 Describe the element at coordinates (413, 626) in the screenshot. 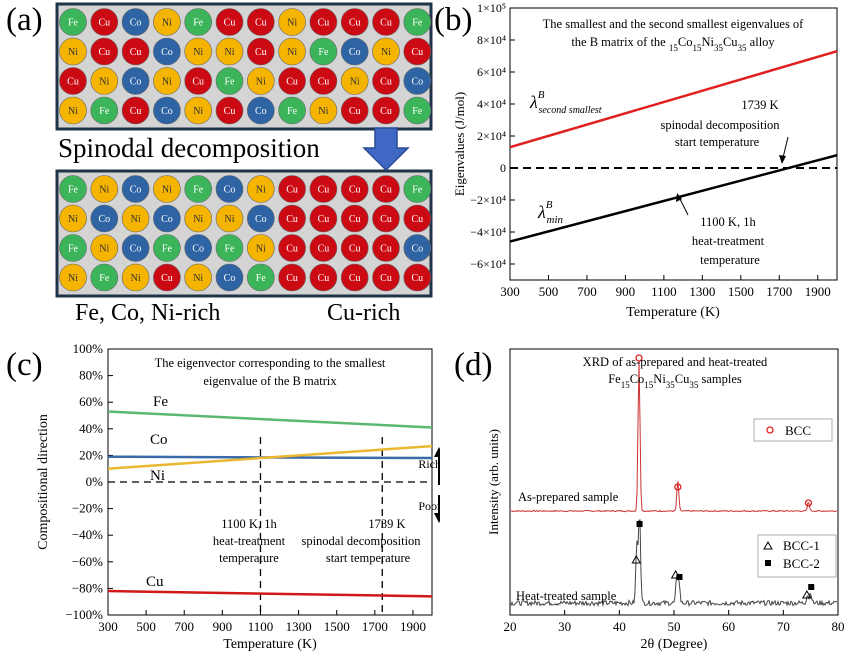

I see `x-tick-label: 1900` at that location.